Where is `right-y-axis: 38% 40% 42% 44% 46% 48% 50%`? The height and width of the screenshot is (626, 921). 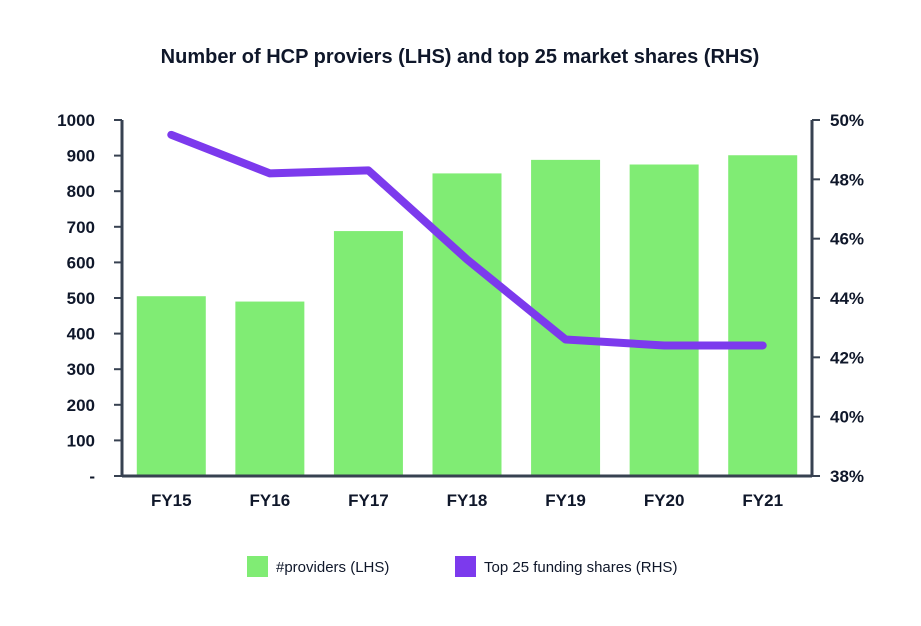
right-y-axis: 38% 40% 42% 44% 46% 48% 50% is located at coordinates (837, 298).